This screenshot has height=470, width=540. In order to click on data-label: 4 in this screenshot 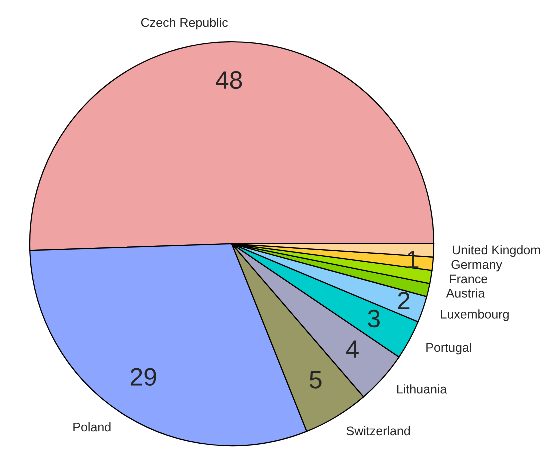, I will do `click(352, 349)`.